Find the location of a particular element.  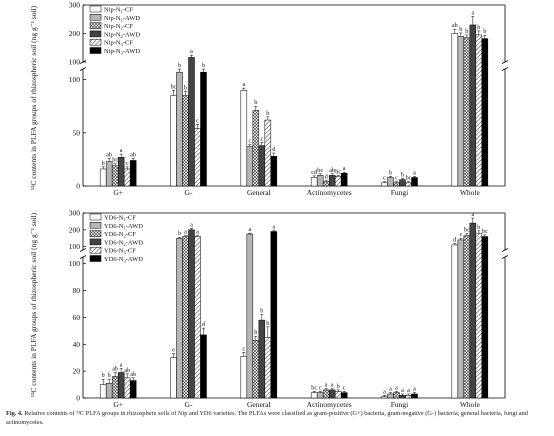

legend-label: Nip-N2-CF is located at coordinates (118, 27).